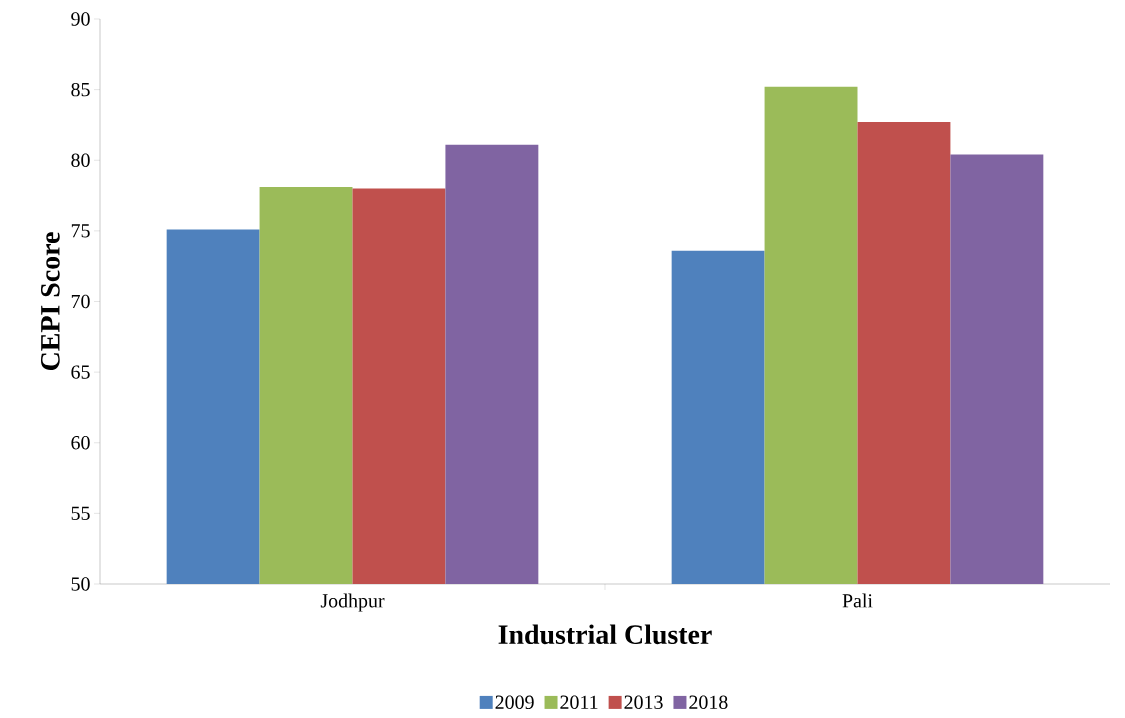 Image resolution: width=1125 pixels, height=718 pixels. I want to click on x-tick-label: Pali, so click(857, 600).